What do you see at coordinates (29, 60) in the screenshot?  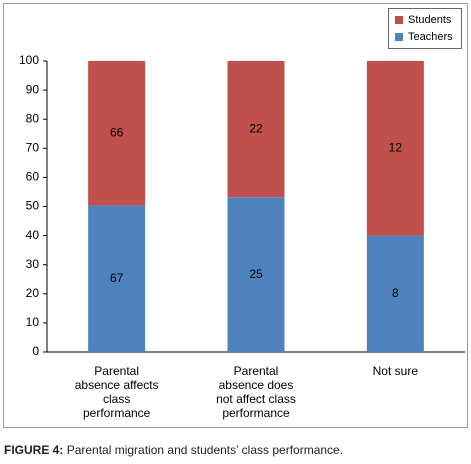 I see `y-tick-label: 100` at bounding box center [29, 60].